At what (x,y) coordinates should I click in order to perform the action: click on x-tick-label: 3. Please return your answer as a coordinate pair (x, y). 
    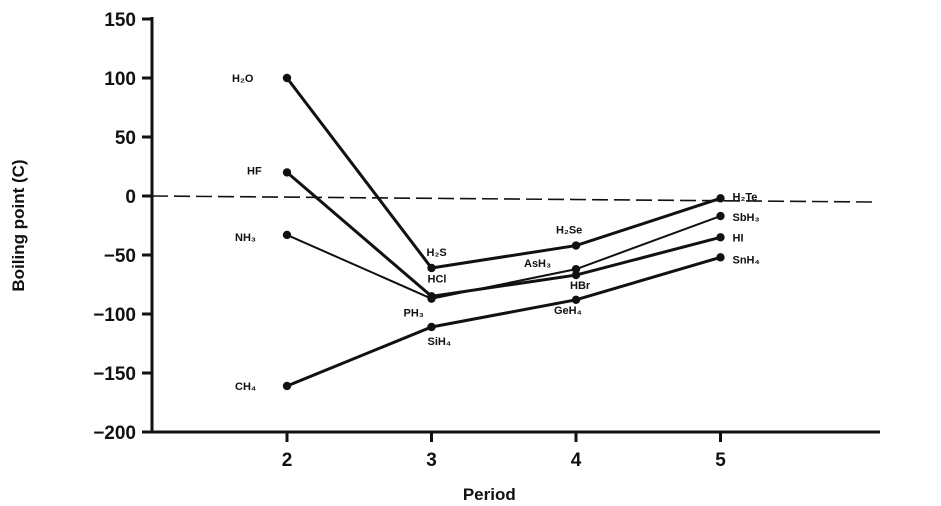
    Looking at the image, I should click on (431, 460).